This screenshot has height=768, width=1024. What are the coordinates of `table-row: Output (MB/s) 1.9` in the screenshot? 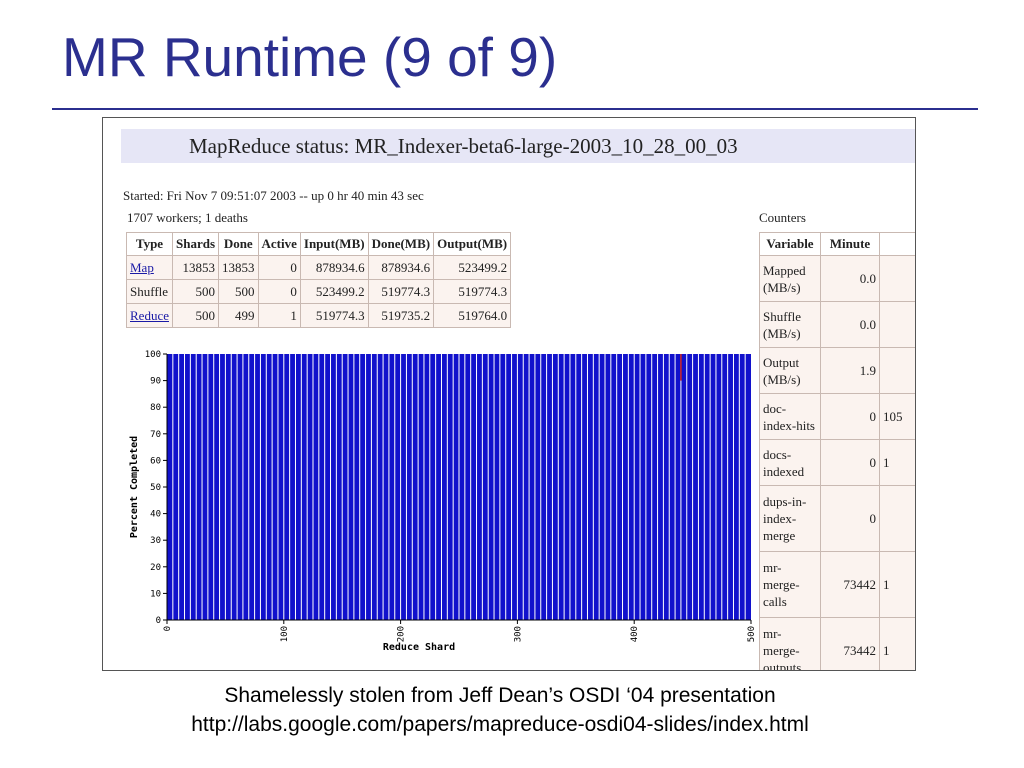 It's located at (837, 370).